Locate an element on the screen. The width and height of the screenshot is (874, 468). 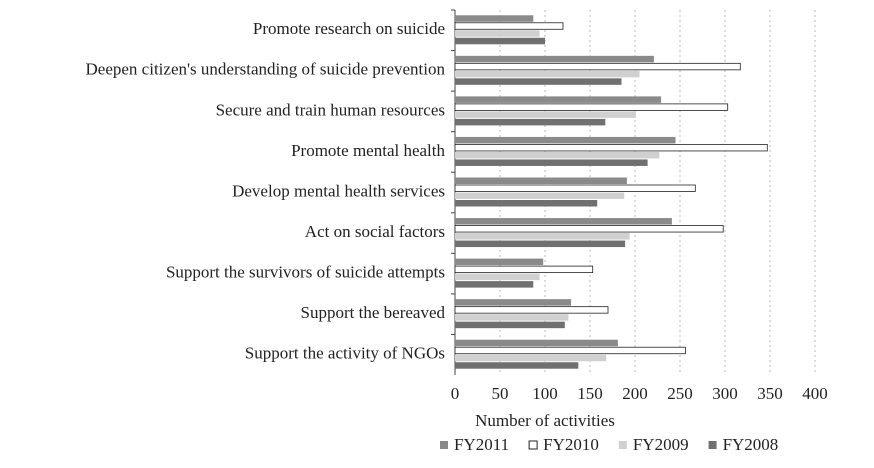
x-tick-label: 250 is located at coordinates (680, 393).